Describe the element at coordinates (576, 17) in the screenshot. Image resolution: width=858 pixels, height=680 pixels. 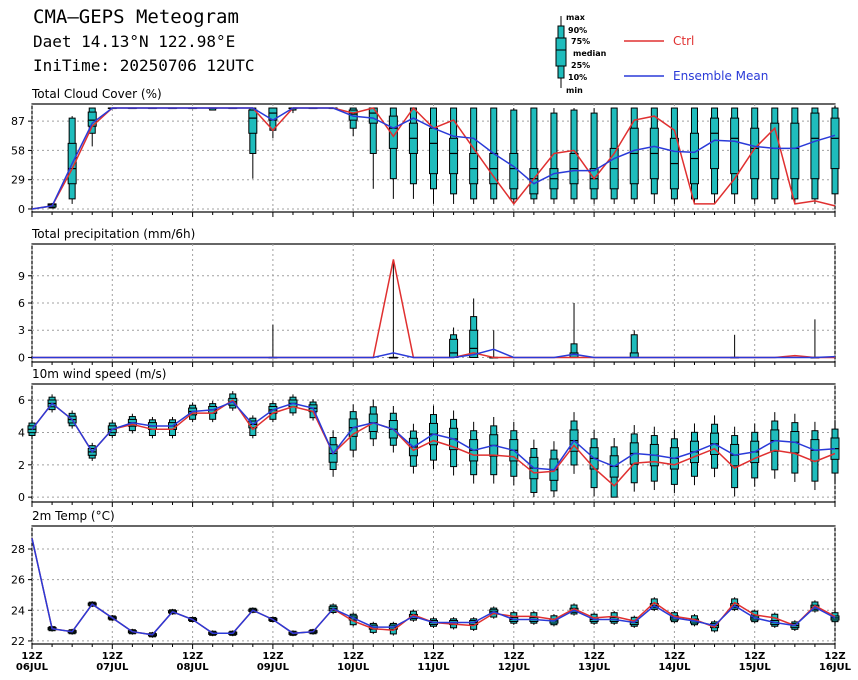
I see `legend-box-label: max` at that location.